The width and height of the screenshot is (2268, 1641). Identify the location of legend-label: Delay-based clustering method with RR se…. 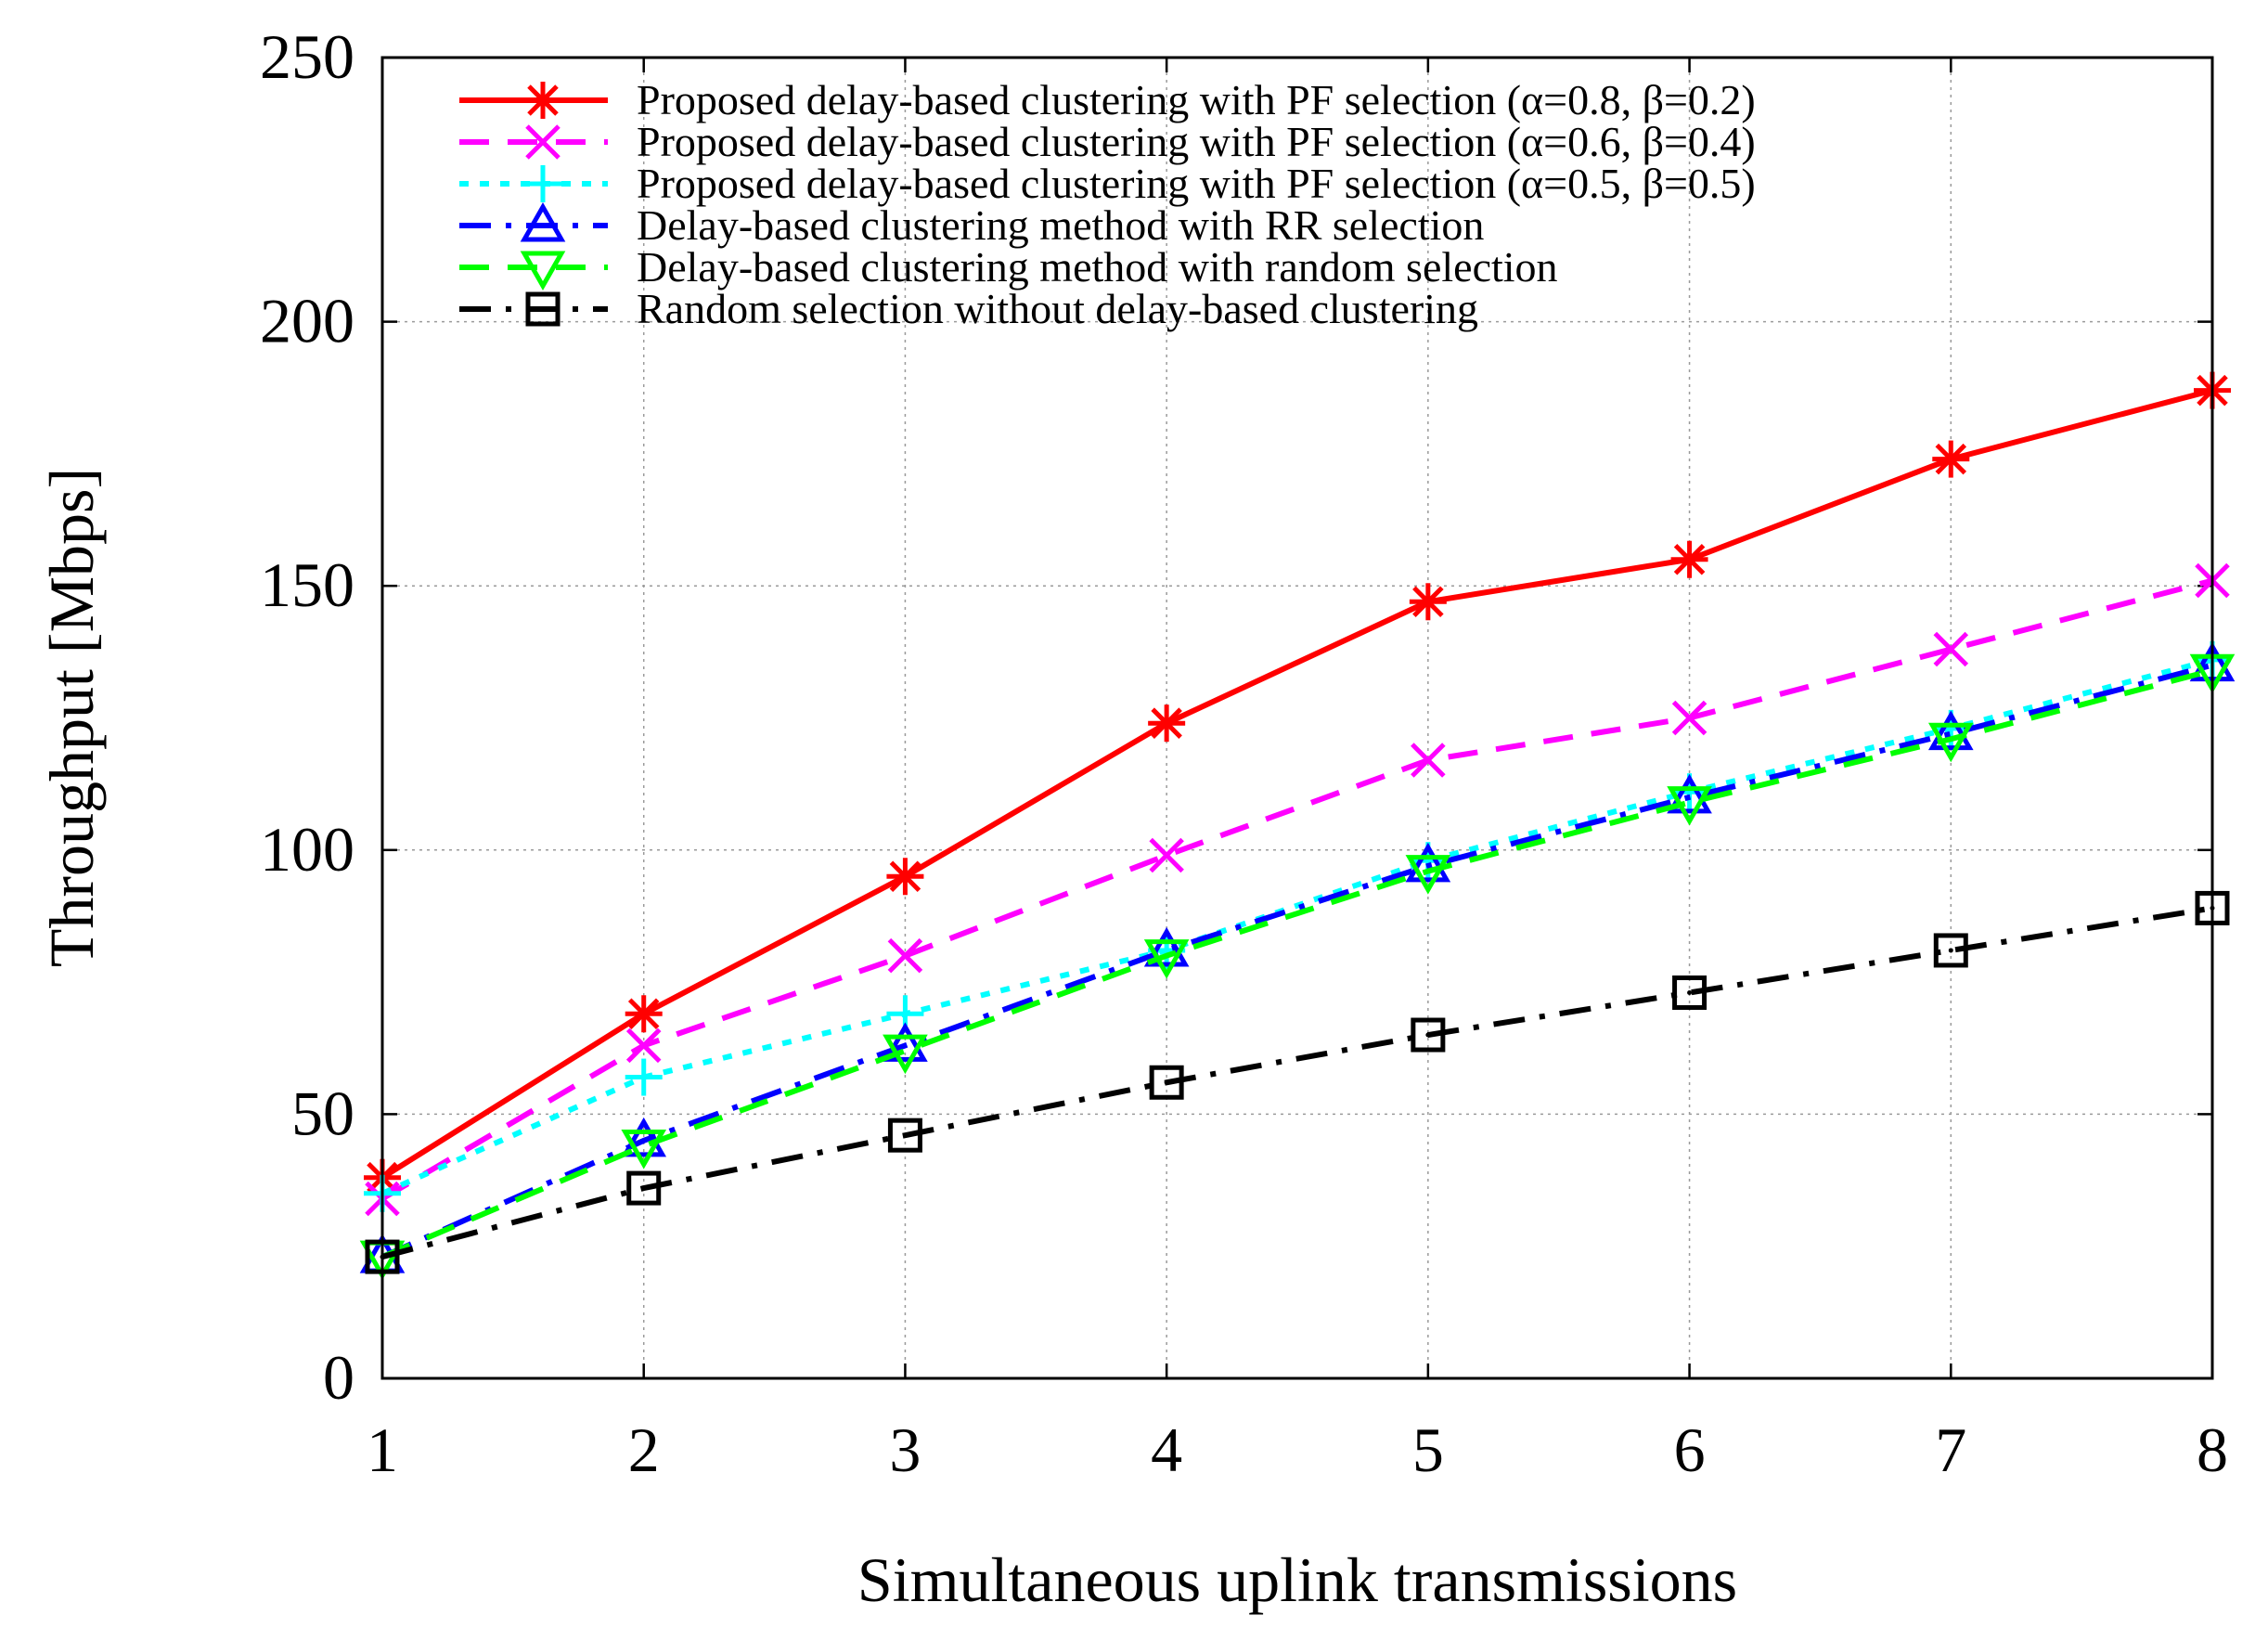
(1060, 225).